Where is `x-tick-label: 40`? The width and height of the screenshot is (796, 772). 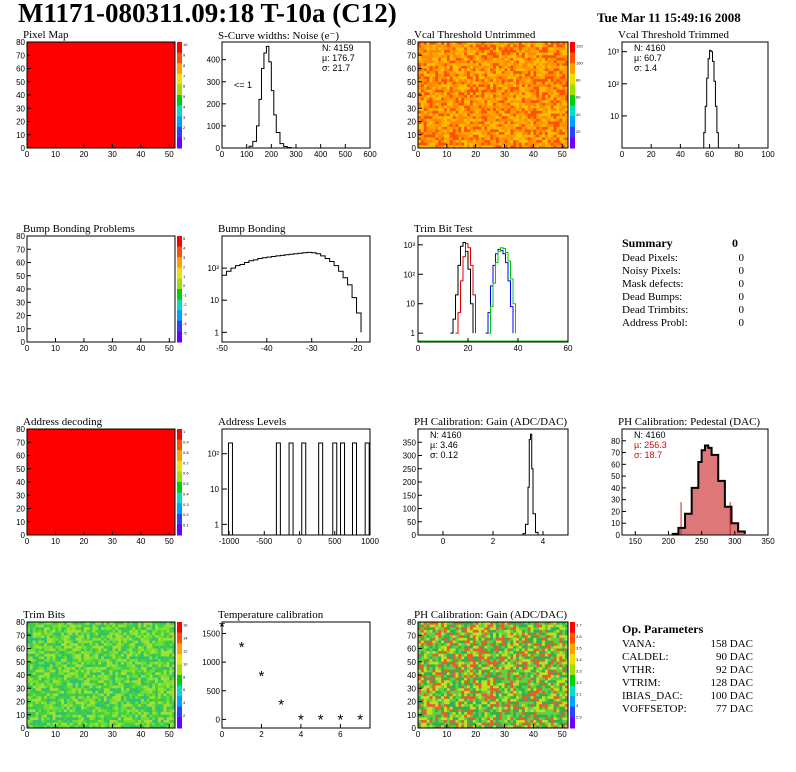 x-tick-label: 40 is located at coordinates (533, 154).